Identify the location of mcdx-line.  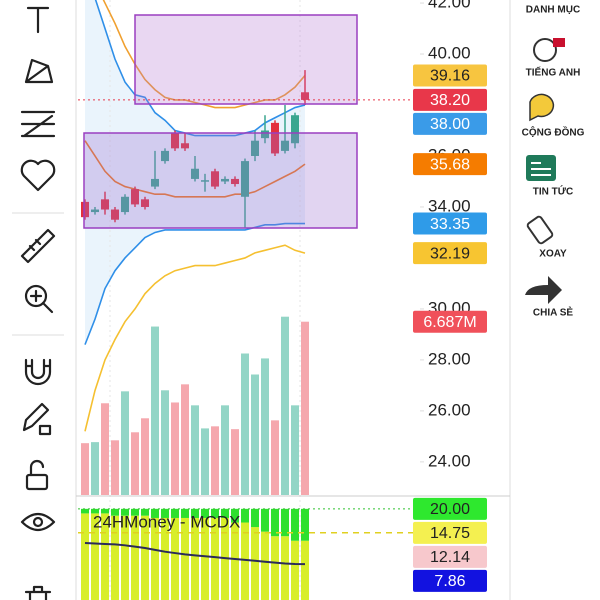
(195, 554).